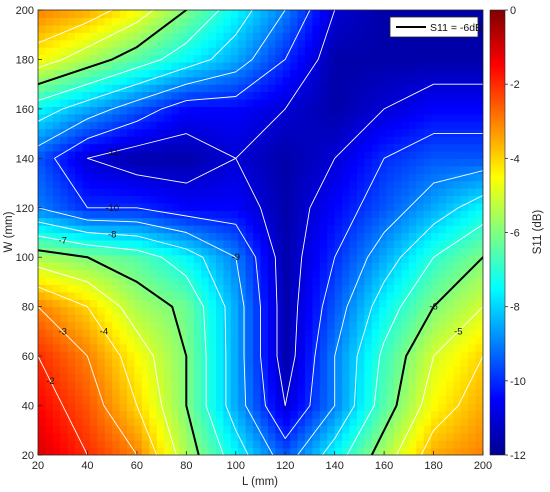 Image resolution: width=550 pixels, height=492 pixels. I want to click on y-tick-label: 120, so click(25, 209).